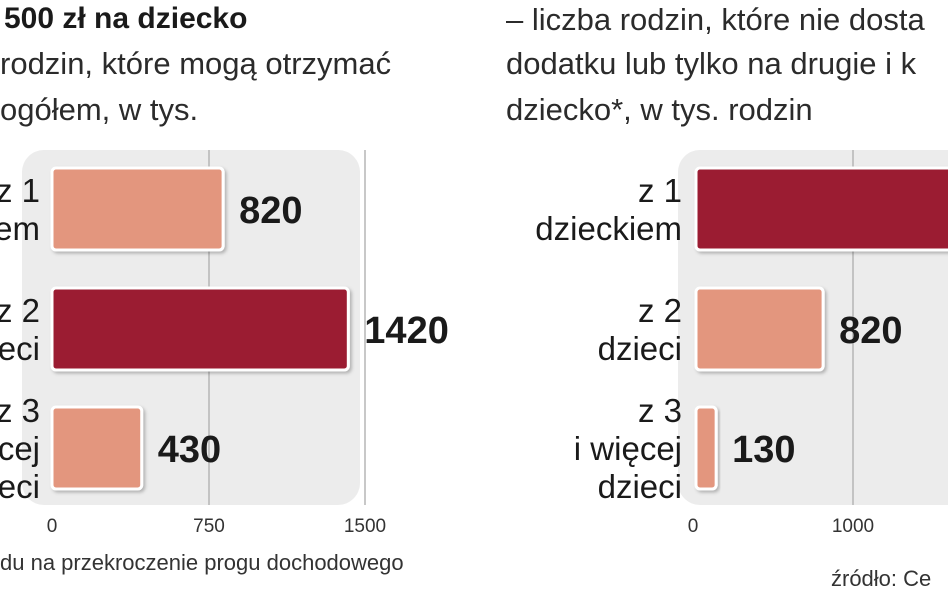 This screenshot has width=948, height=593. Describe the element at coordinates (711, 63) in the screenshot. I see `right-header-line2: dodatku lub tylko na drugie i k` at that location.